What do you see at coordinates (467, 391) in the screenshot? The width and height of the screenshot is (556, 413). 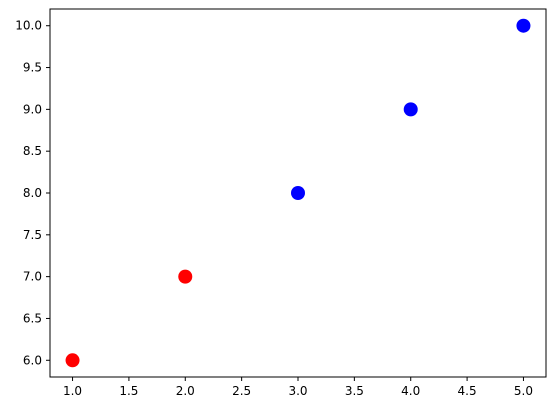 I see `x-tick-label: 4.5` at bounding box center [467, 391].